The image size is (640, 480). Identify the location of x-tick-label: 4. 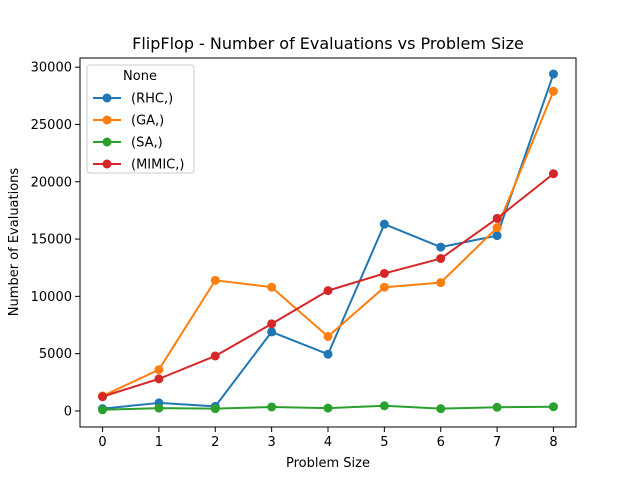
(328, 442).